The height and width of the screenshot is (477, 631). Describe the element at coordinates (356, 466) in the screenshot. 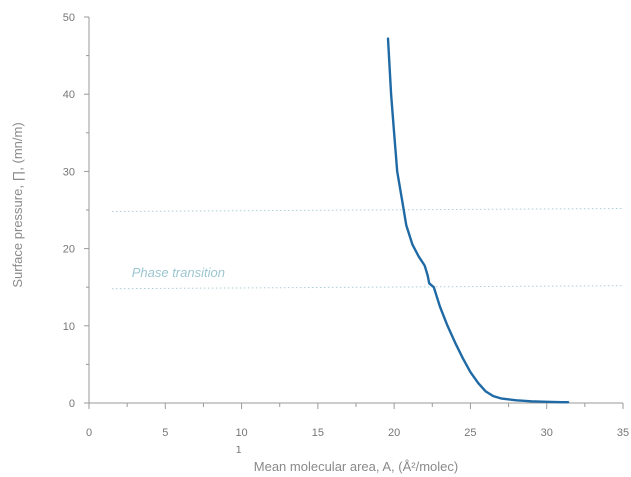

I see `x-axis-title: Mean molecular area, A, (Å²/molec)` at that location.